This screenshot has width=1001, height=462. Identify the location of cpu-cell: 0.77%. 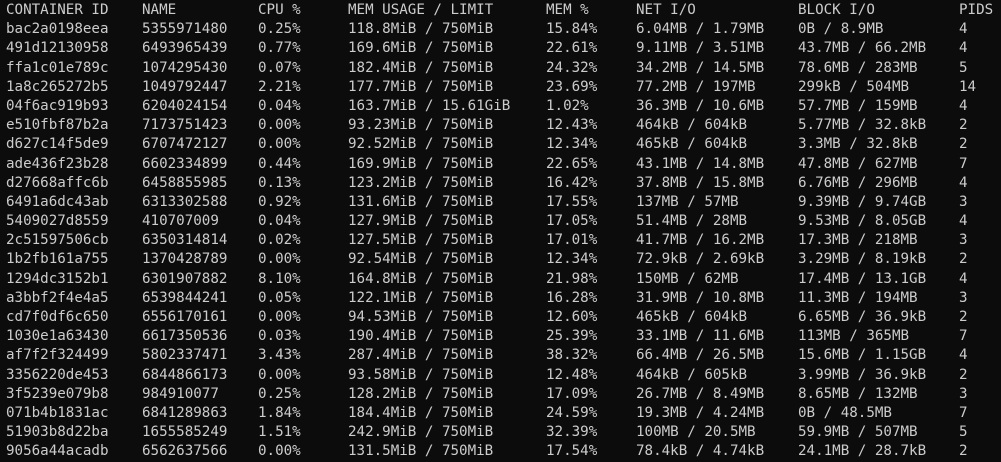
(279, 48).